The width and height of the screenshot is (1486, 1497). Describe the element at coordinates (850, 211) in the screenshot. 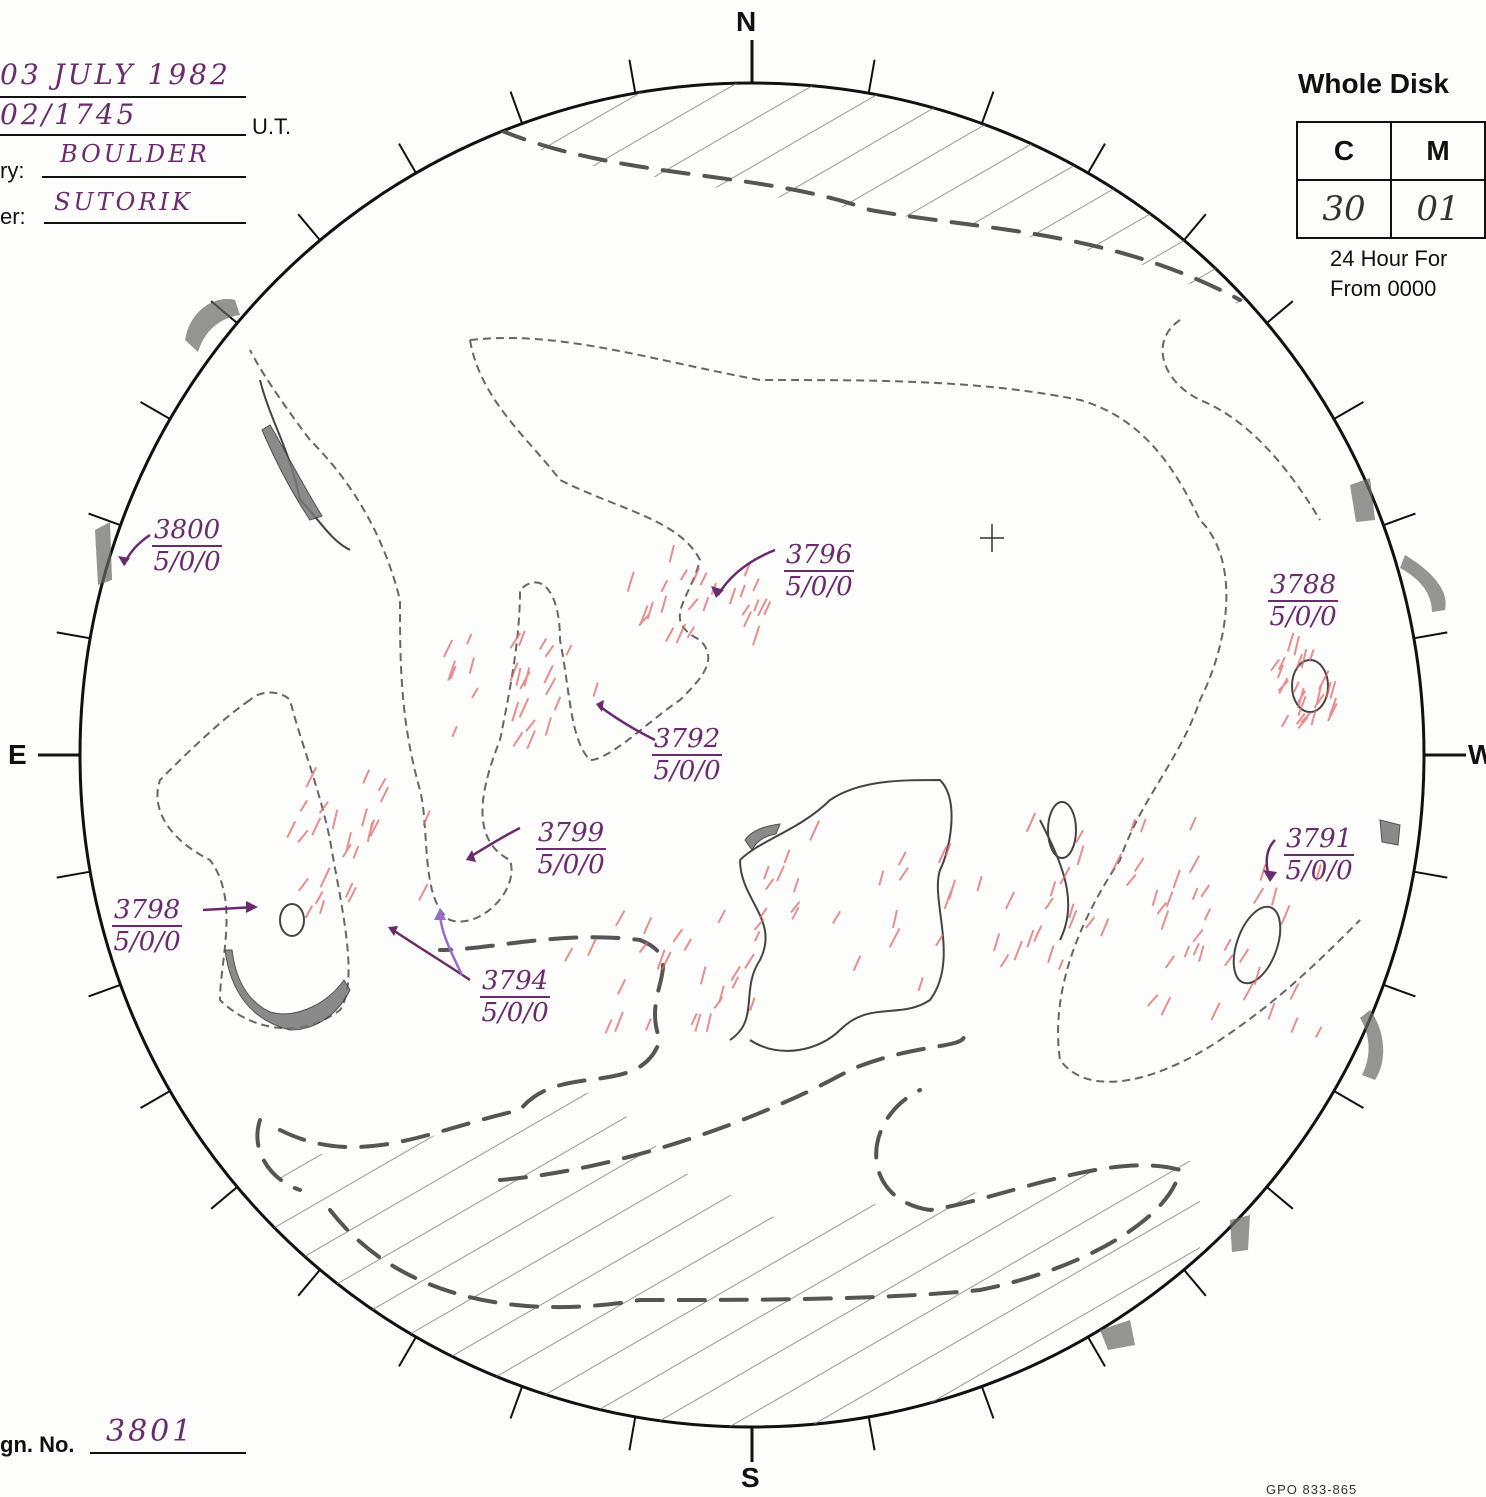

I see `north-polar-hatched-region` at that location.